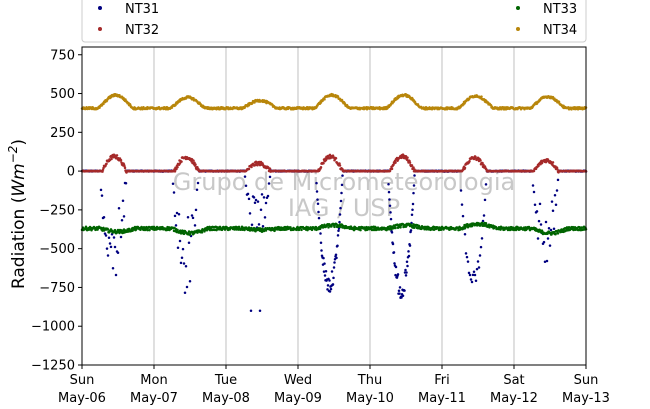  I want to click on x-tick-label-date: May-07, so click(154, 398).